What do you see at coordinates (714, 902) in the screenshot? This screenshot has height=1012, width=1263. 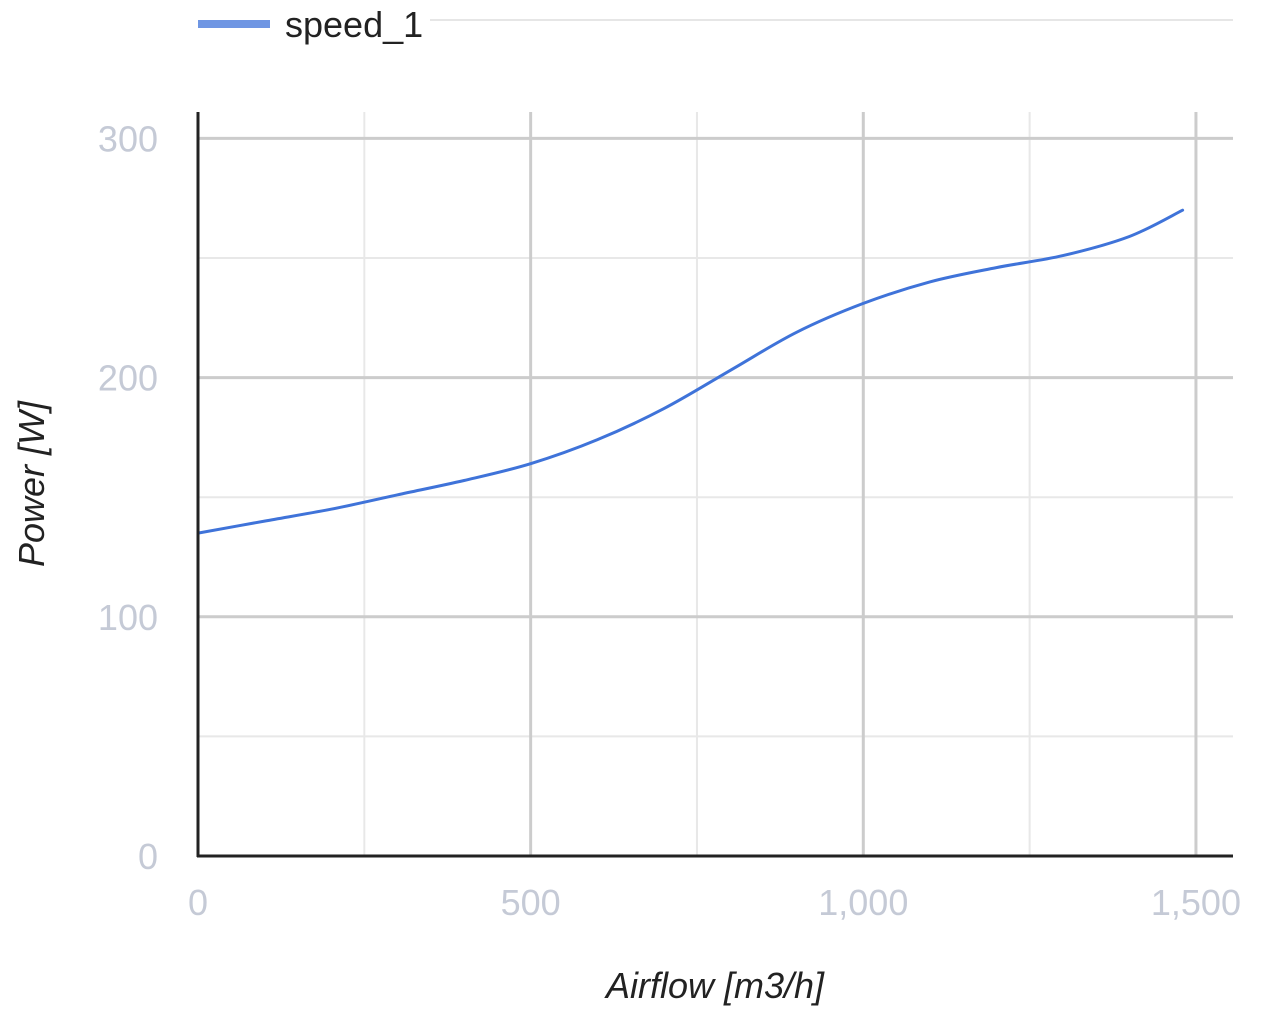 I see `x-axis-tick-labels: 0 500 1,000 1,500` at bounding box center [714, 902].